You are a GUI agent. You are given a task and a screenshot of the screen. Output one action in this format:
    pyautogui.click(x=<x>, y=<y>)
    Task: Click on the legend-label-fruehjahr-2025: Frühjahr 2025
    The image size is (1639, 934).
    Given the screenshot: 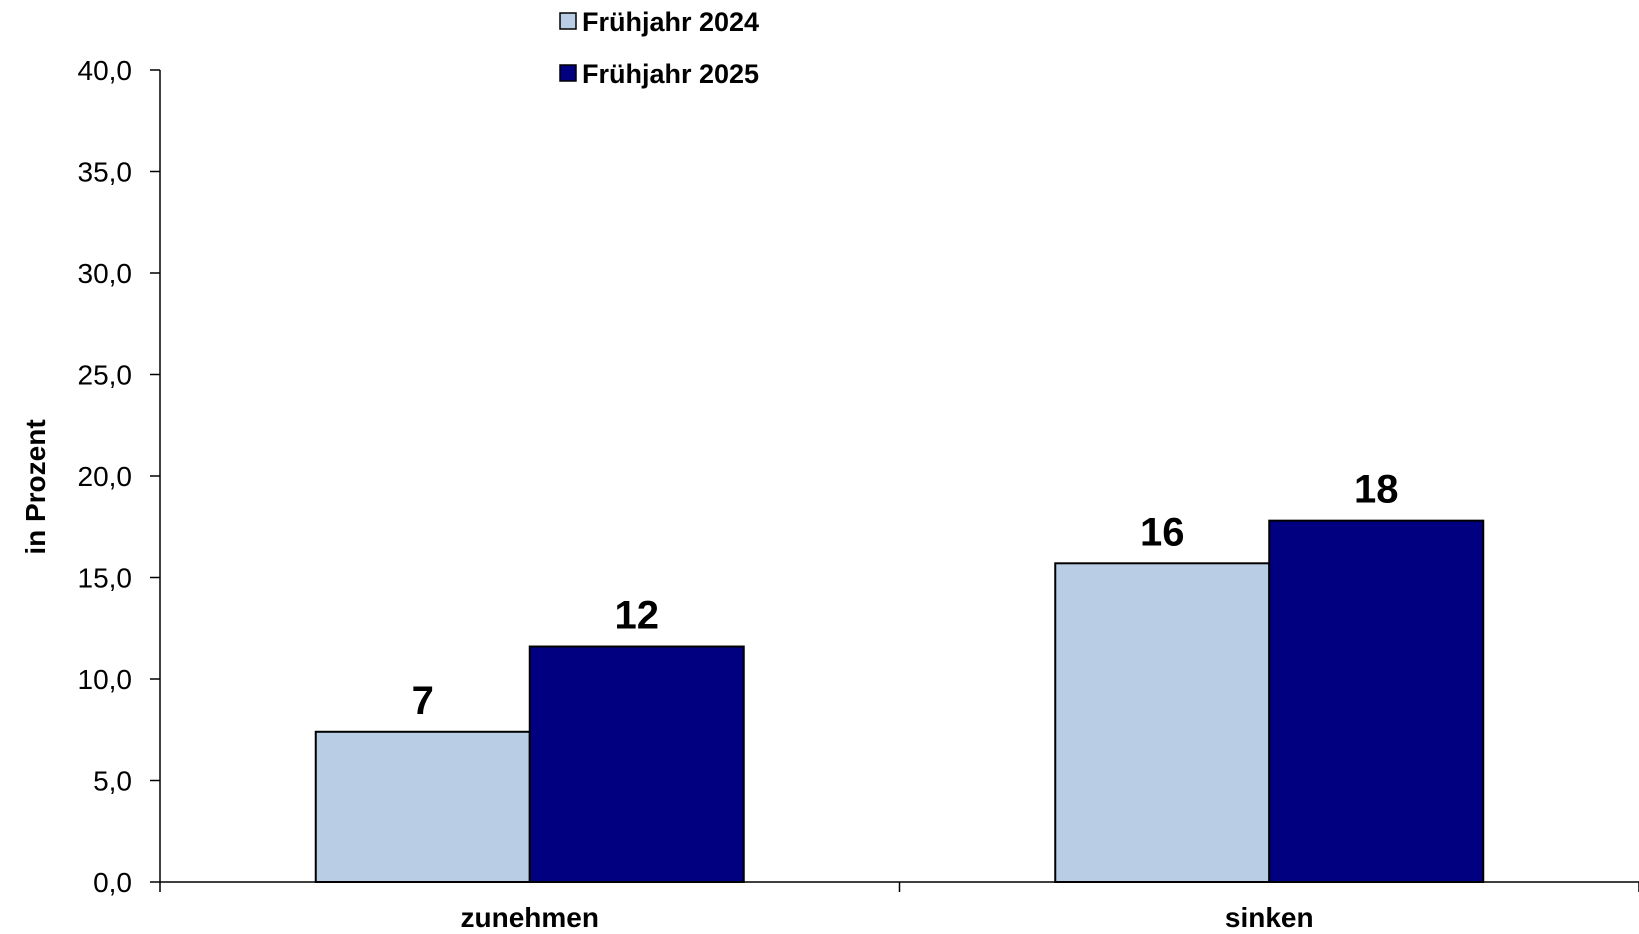 What is the action you would take?
    pyautogui.click(x=670, y=74)
    